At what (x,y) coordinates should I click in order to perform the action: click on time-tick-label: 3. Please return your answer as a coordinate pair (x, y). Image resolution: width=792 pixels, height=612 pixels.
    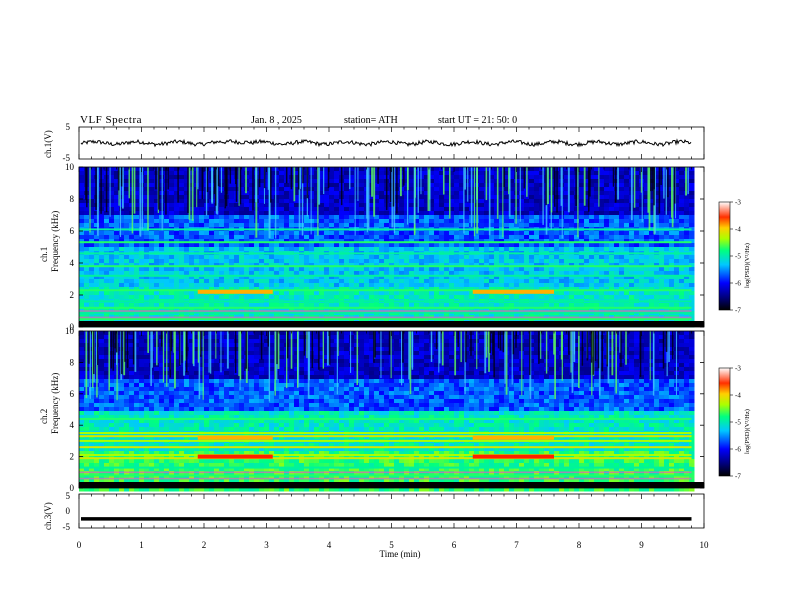
    Looking at the image, I should click on (266, 545).